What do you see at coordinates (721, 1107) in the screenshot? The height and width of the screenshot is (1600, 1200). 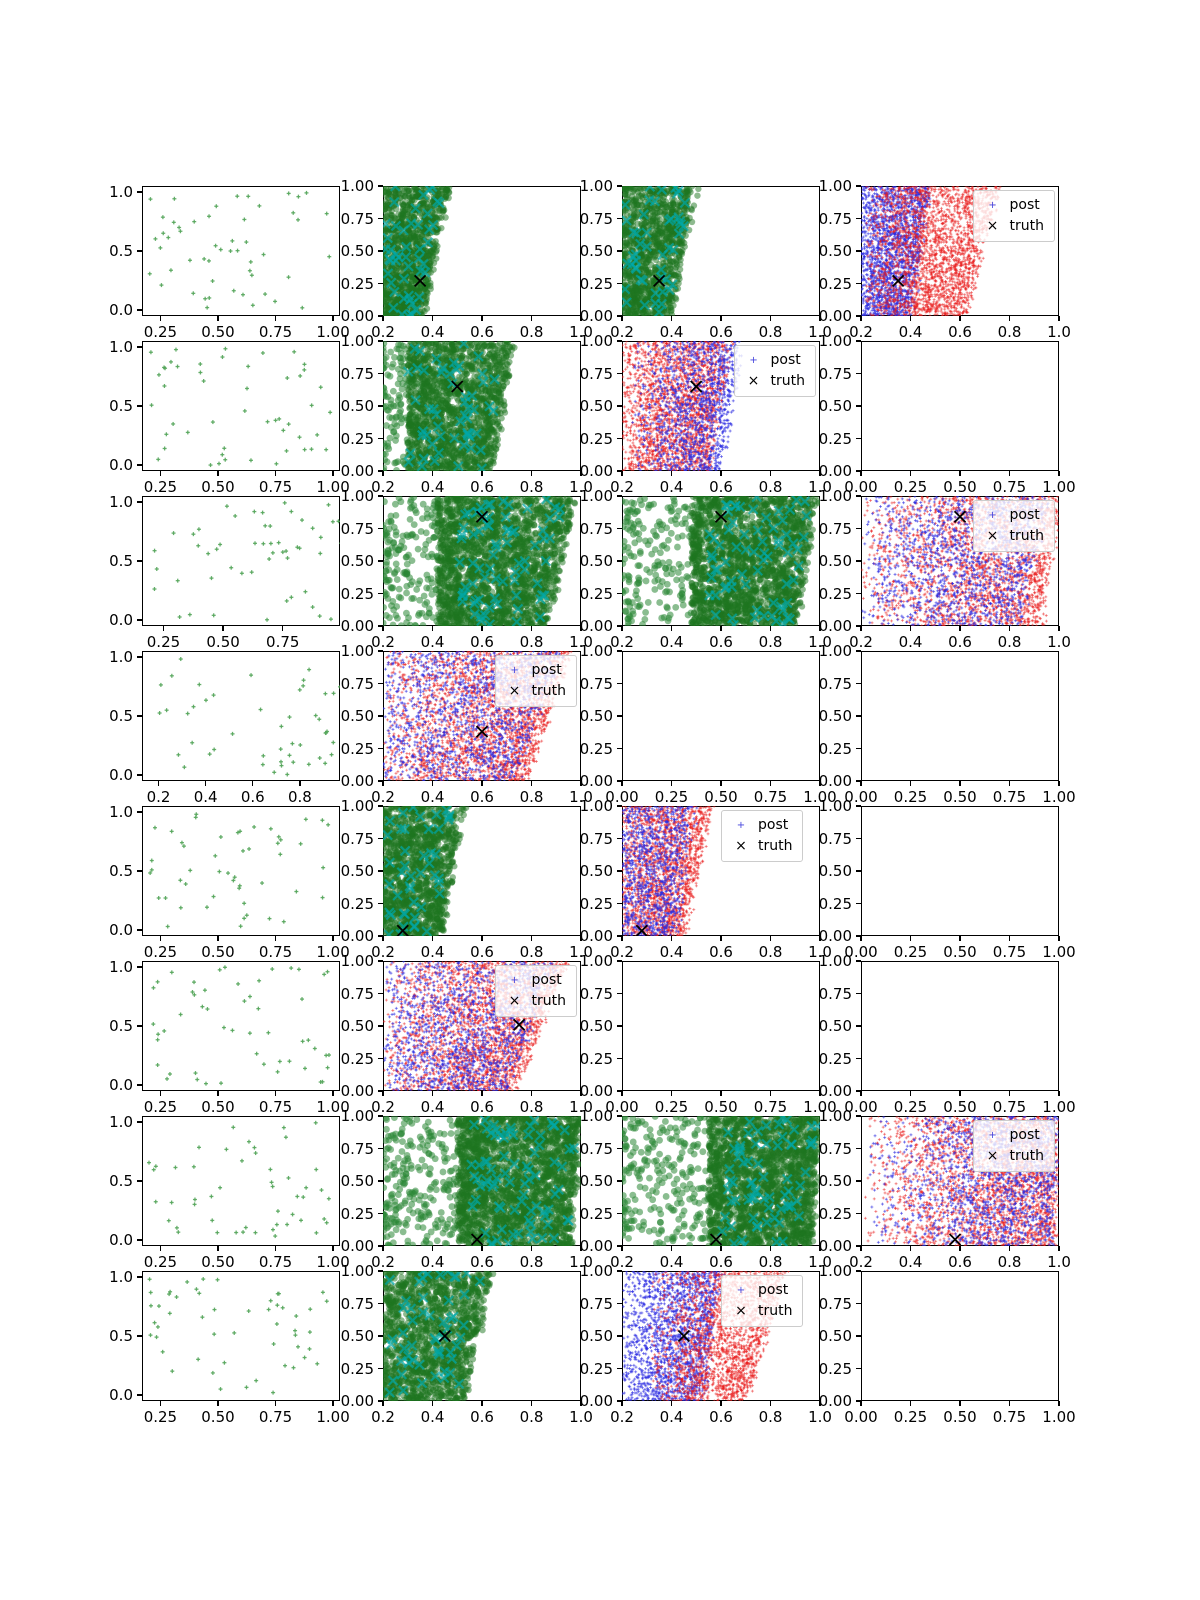 I see `x-tick-label: 0.50` at bounding box center [721, 1107].